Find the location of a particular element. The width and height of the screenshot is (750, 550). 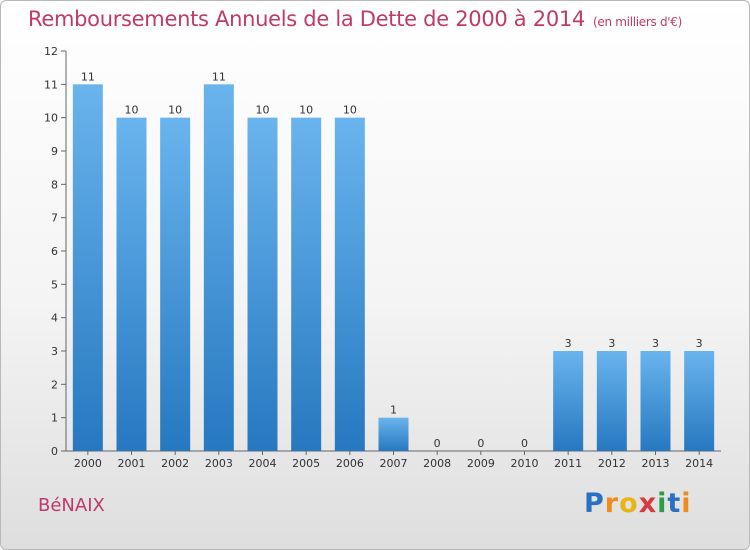

y-tick-label: 9 is located at coordinates (54, 151).